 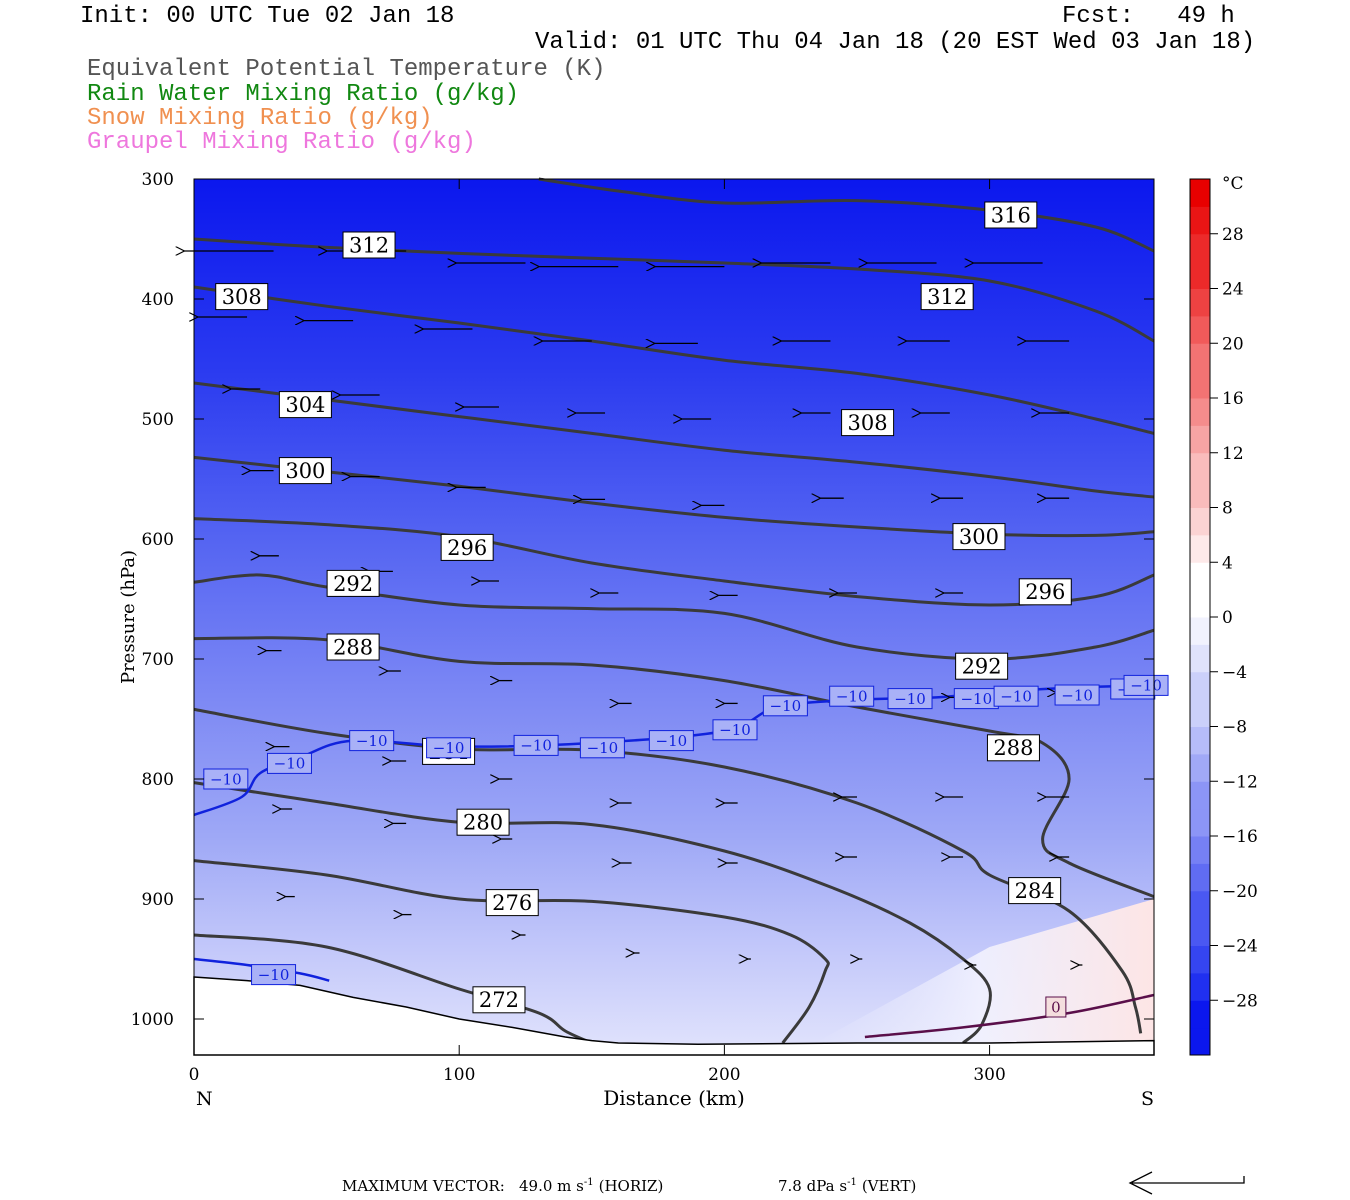 I want to click on theta-e-label-316: 316, so click(x=1011, y=215).